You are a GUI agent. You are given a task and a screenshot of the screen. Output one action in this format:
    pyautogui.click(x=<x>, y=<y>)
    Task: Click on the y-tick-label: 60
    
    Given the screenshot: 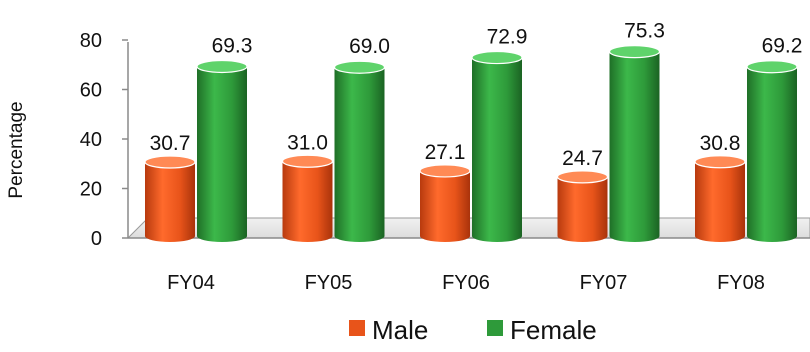 What is the action you would take?
    pyautogui.click(x=91, y=91)
    